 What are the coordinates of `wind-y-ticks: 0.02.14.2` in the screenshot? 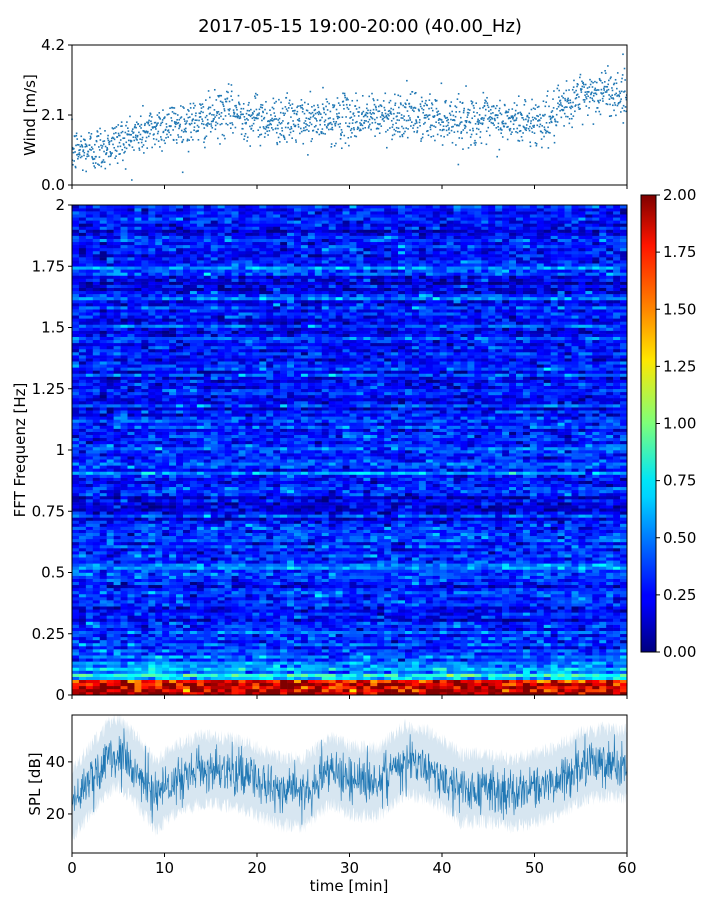 It's located at (56, 115).